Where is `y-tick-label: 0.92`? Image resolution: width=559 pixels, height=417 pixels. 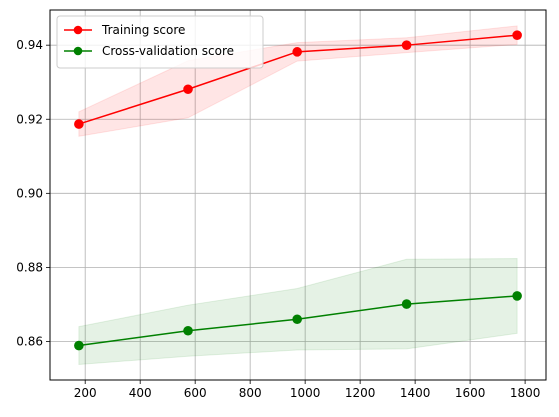 y-tick-label: 0.92 is located at coordinates (29, 119).